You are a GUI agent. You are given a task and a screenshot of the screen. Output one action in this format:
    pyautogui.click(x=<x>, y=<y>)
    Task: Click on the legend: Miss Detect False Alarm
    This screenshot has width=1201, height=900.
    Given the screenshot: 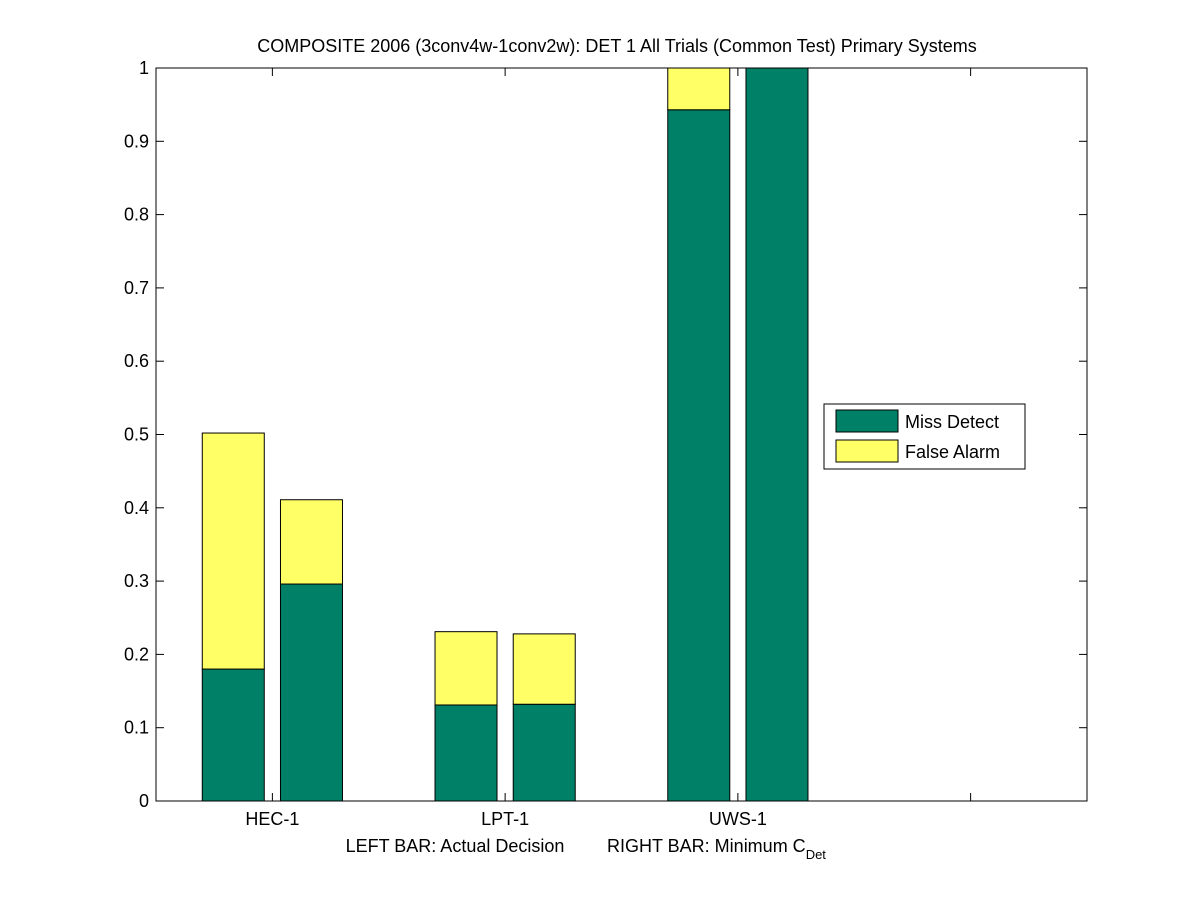 What is the action you would take?
    pyautogui.click(x=924, y=436)
    